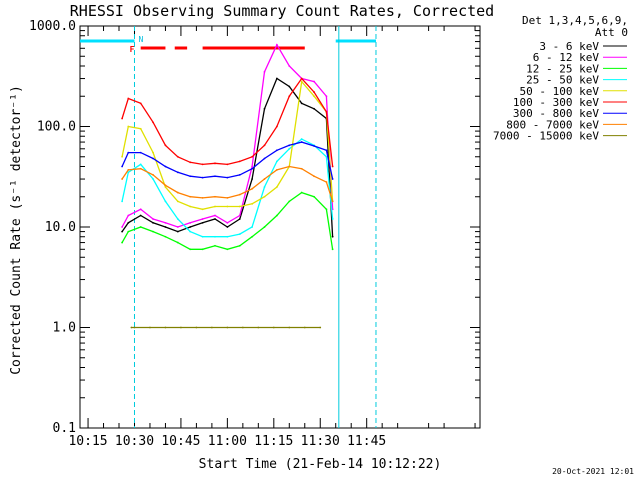 This screenshot has height=480, width=640. What do you see at coordinates (140, 39) in the screenshot?
I see `night-label: N` at bounding box center [140, 39].